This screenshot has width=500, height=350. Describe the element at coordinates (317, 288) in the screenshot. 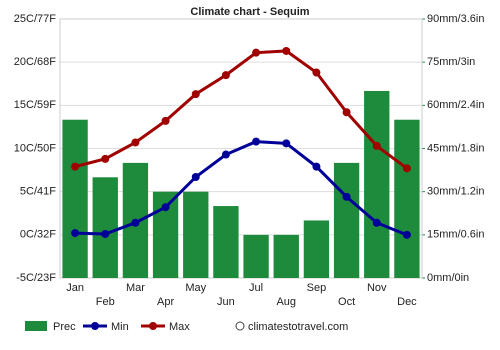

I see `x-tick-label: Sep` at that location.